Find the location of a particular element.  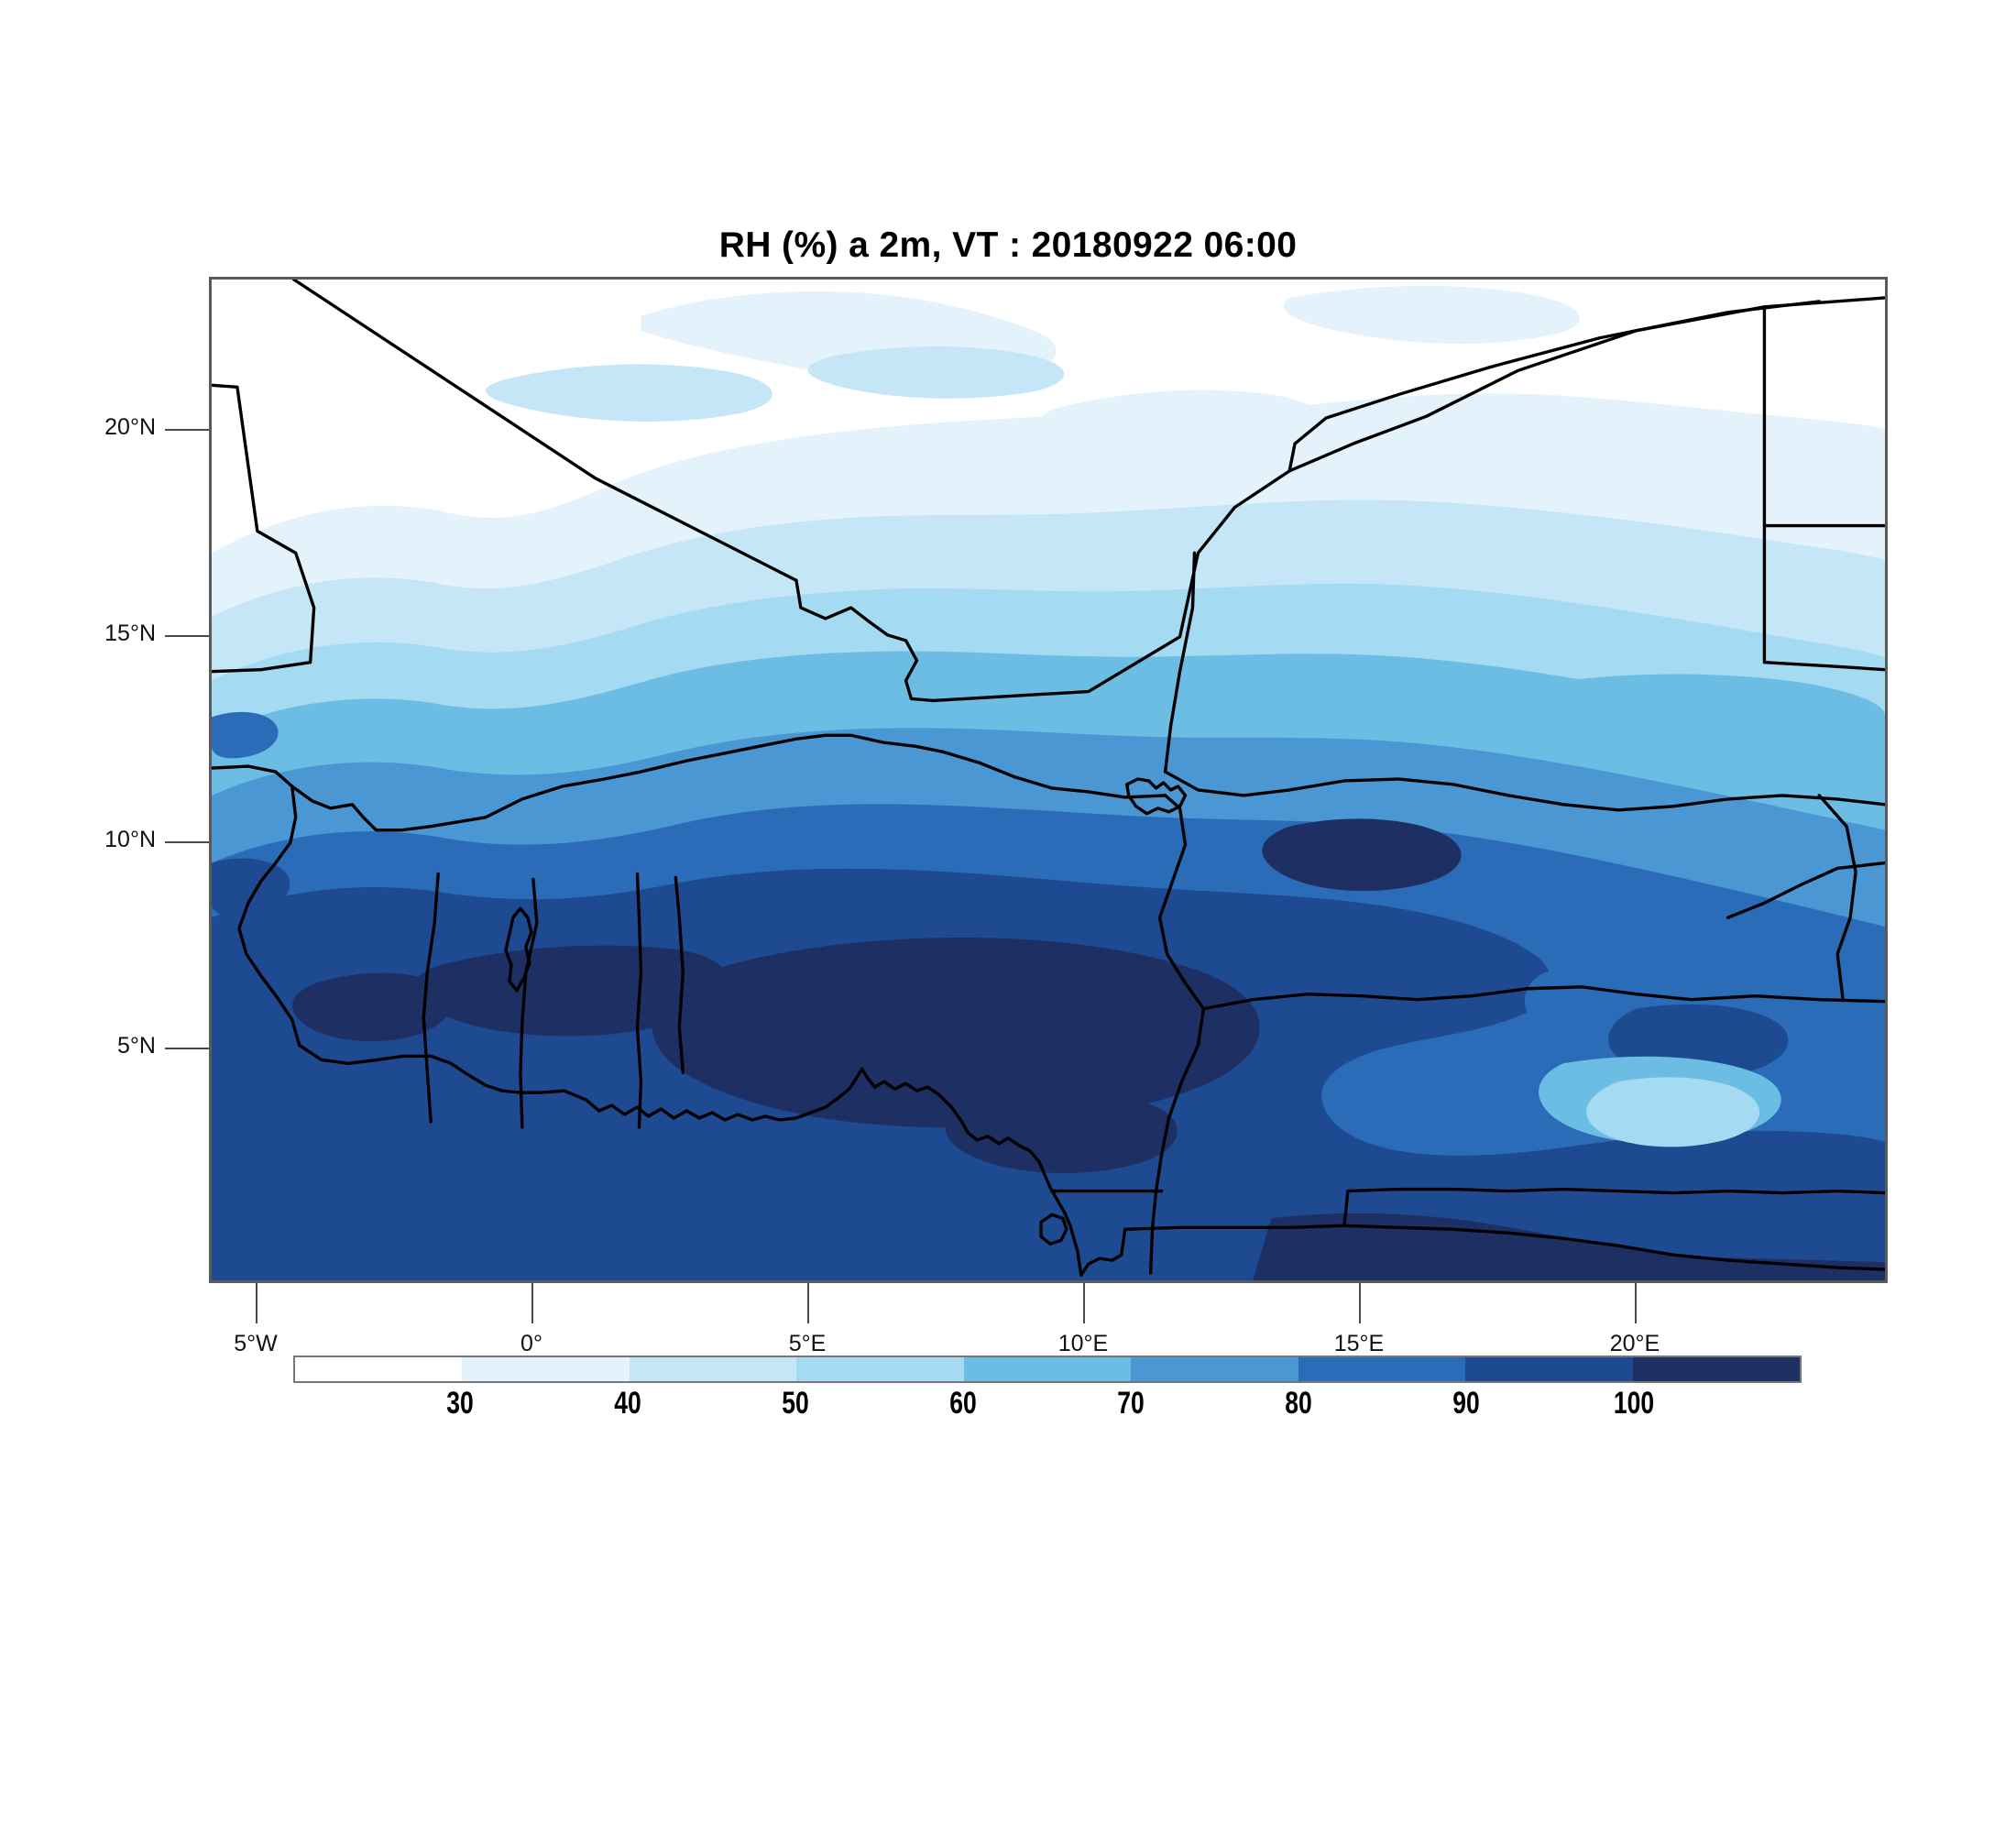

colorbar-tick-60: 60 is located at coordinates (963, 1403).